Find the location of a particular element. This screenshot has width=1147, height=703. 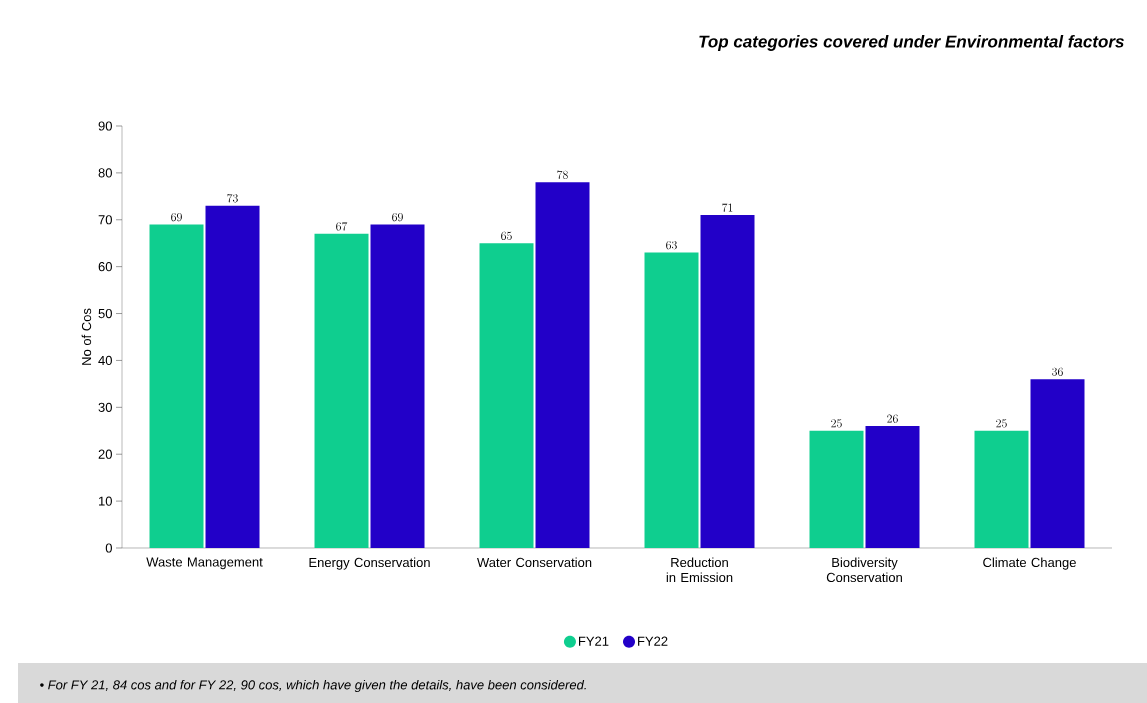

y-tick-label: 90 is located at coordinates (105, 126).